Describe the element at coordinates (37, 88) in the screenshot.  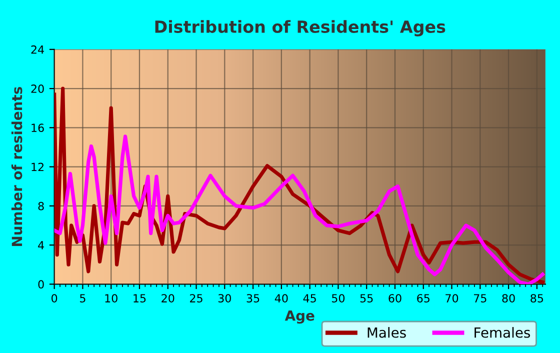
I see `y-tick-label: 20` at that location.